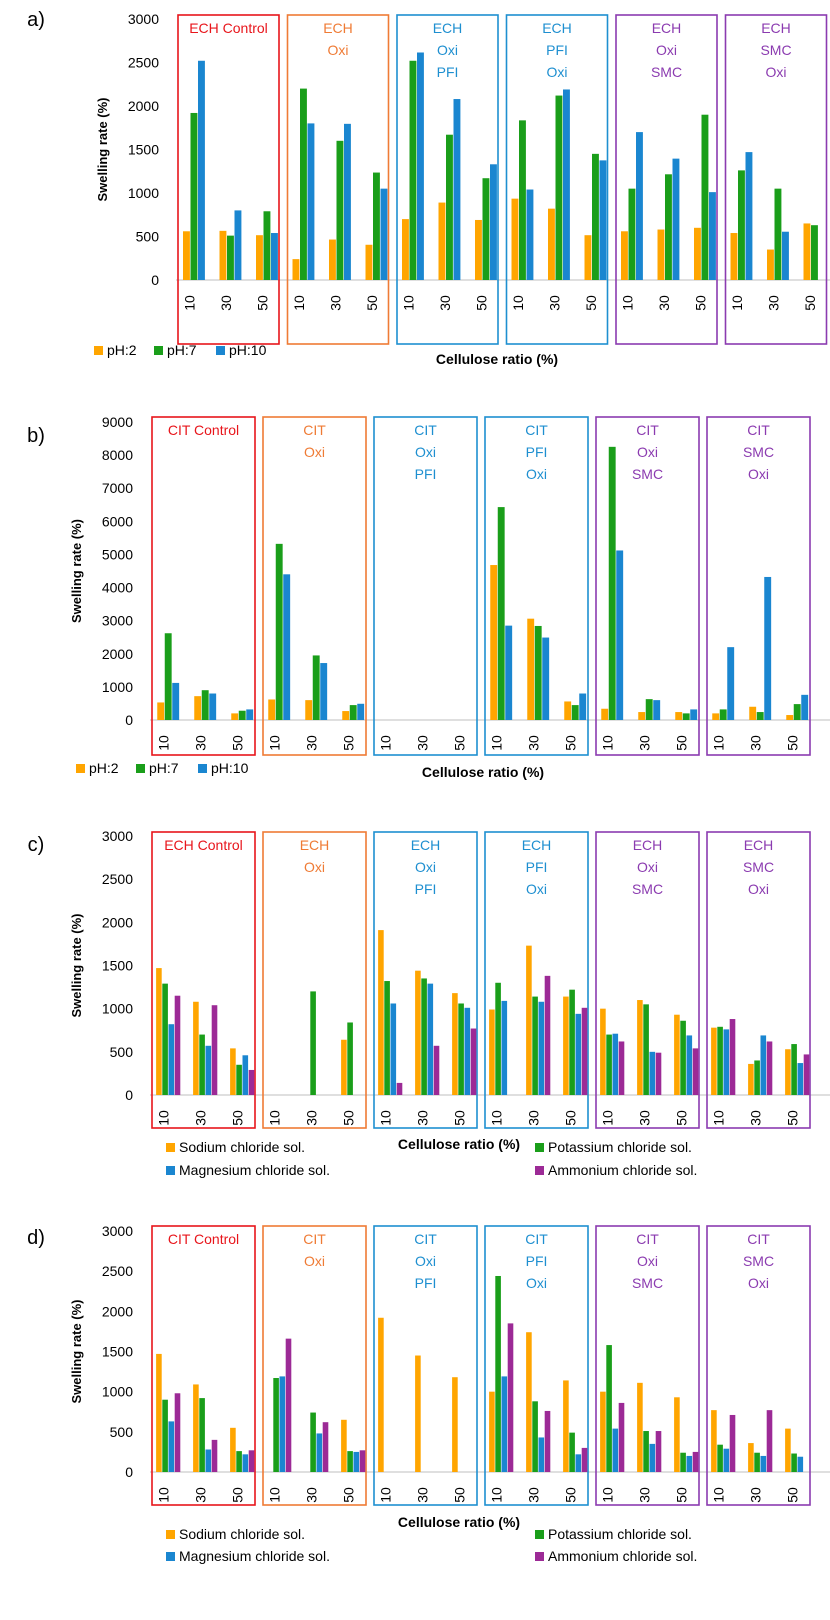  Describe the element at coordinates (143, 63) in the screenshot. I see `y-tick-label: 2500` at that location.